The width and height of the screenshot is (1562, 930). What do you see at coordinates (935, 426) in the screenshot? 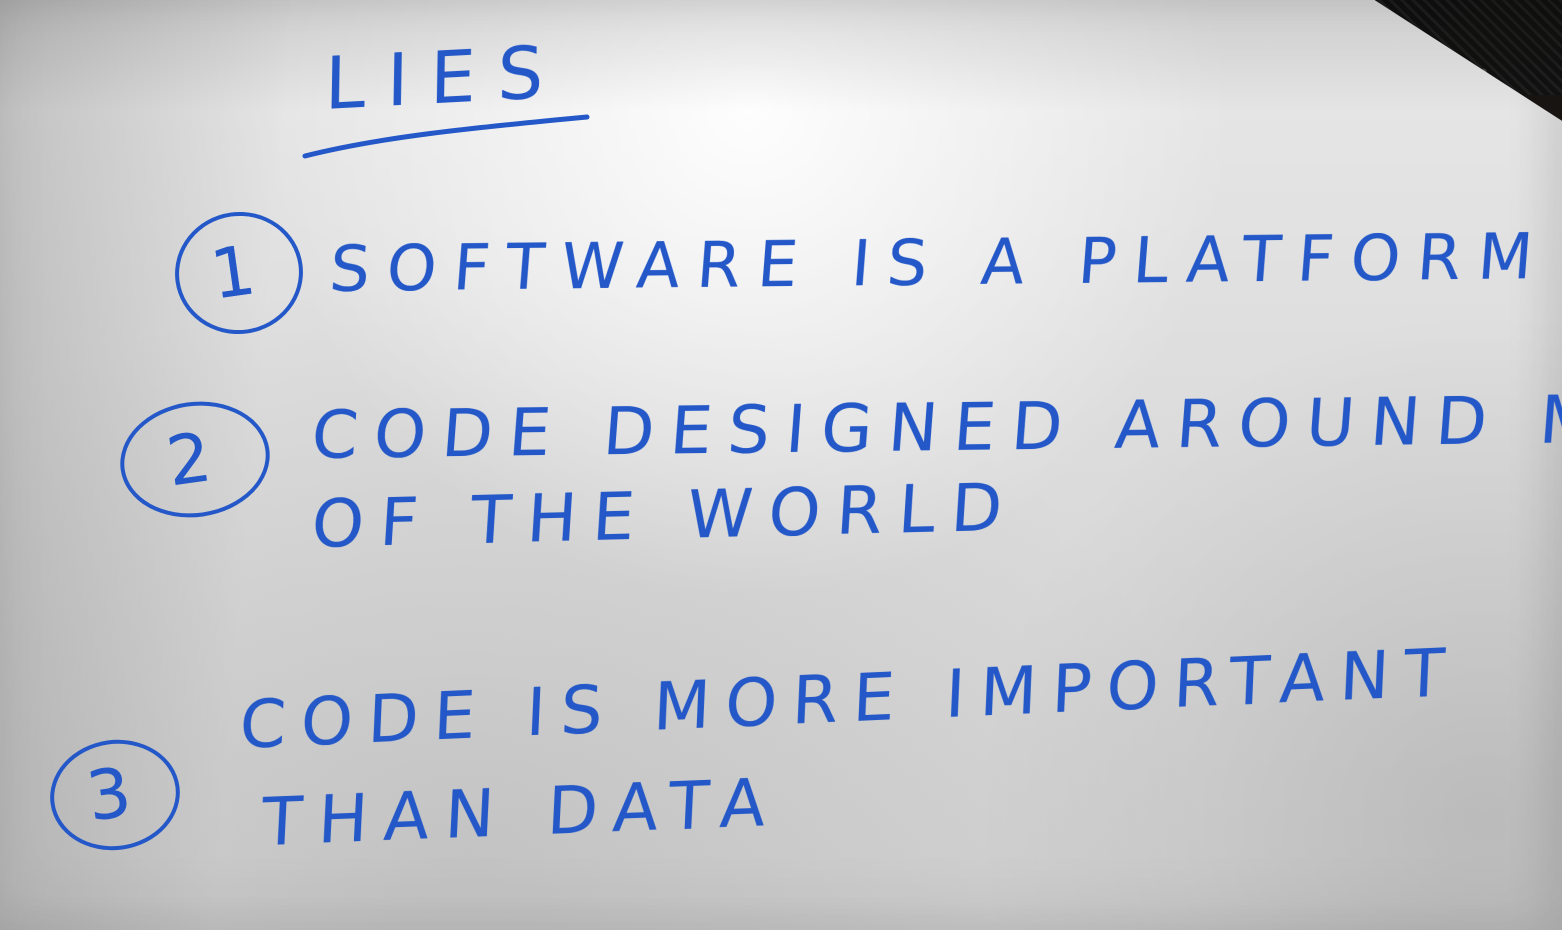
I see `item-2-line-1: CODE DESIGNED AROUND MODEL` at bounding box center [935, 426].